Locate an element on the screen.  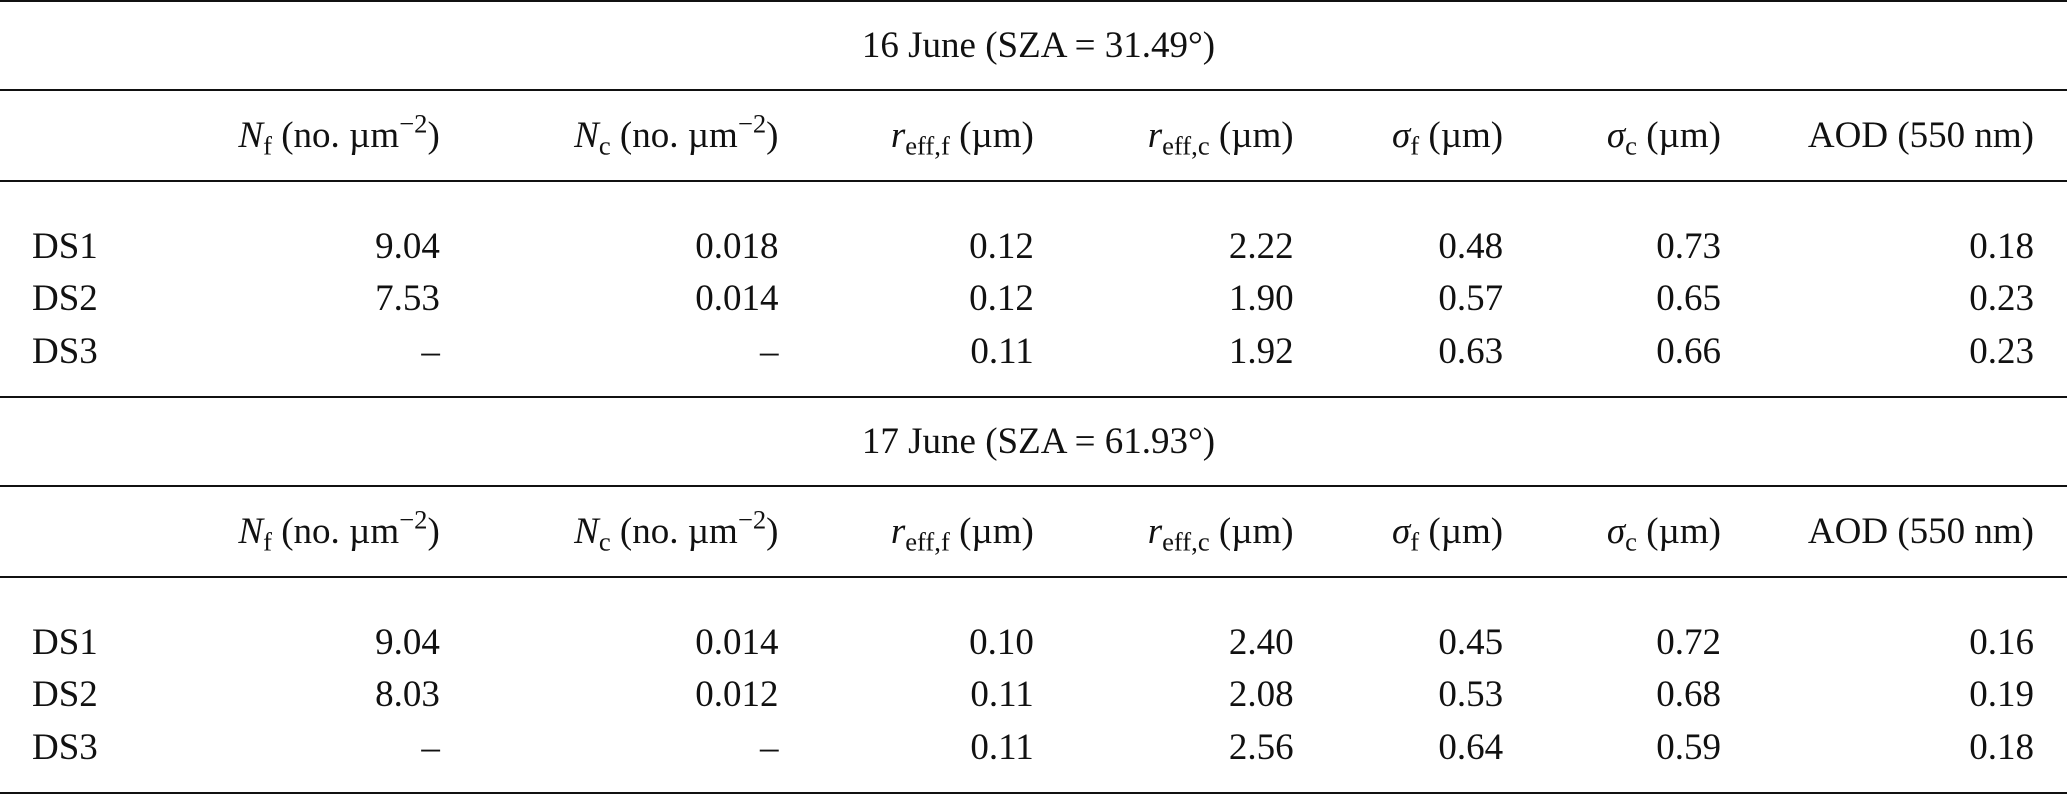
cell-sigma-f: 0.64 is located at coordinates (1428, 758).